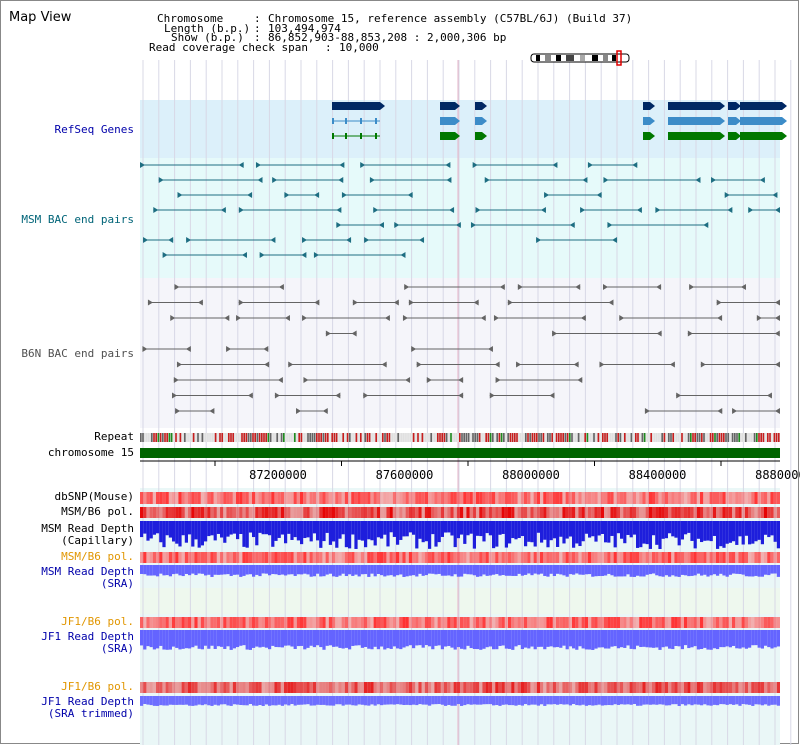 This screenshot has height=745, width=800. What do you see at coordinates (97, 511) in the screenshot?
I see `track-label-msm-b6-pol-1: MSM/B6 pol.` at bounding box center [97, 511].